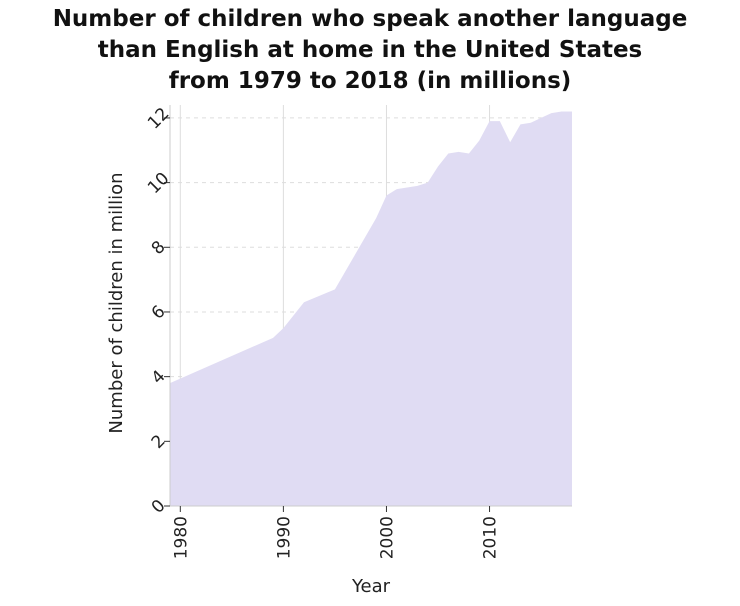 Image resolution: width=740 pixels, height=606 pixels. Describe the element at coordinates (370, 81) in the screenshot. I see `title-line-3: from 1979 to 2018 (in millions)` at that location.